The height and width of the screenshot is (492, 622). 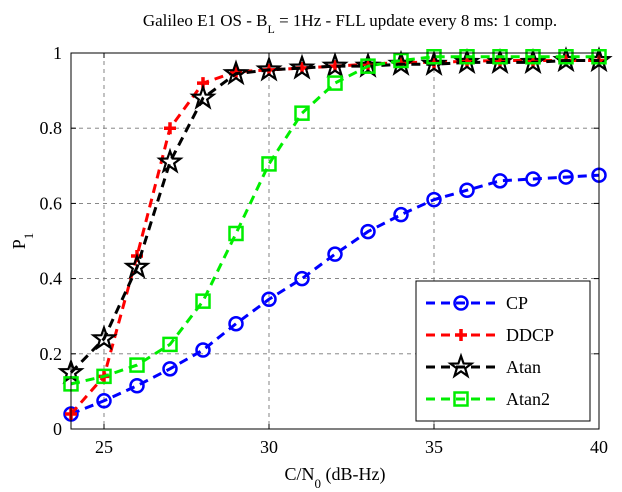 What do you see at coordinates (528, 399) in the screenshot?
I see `legend-label: Atan2` at bounding box center [528, 399].